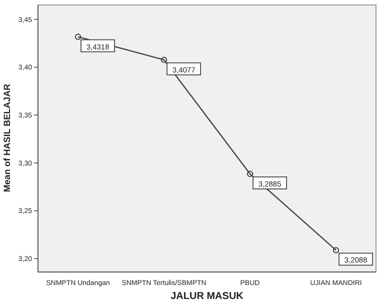 The image size is (380, 305). What do you see at coordinates (207, 296) in the screenshot?
I see `x-axis-title: JALUR MASUK` at bounding box center [207, 296].